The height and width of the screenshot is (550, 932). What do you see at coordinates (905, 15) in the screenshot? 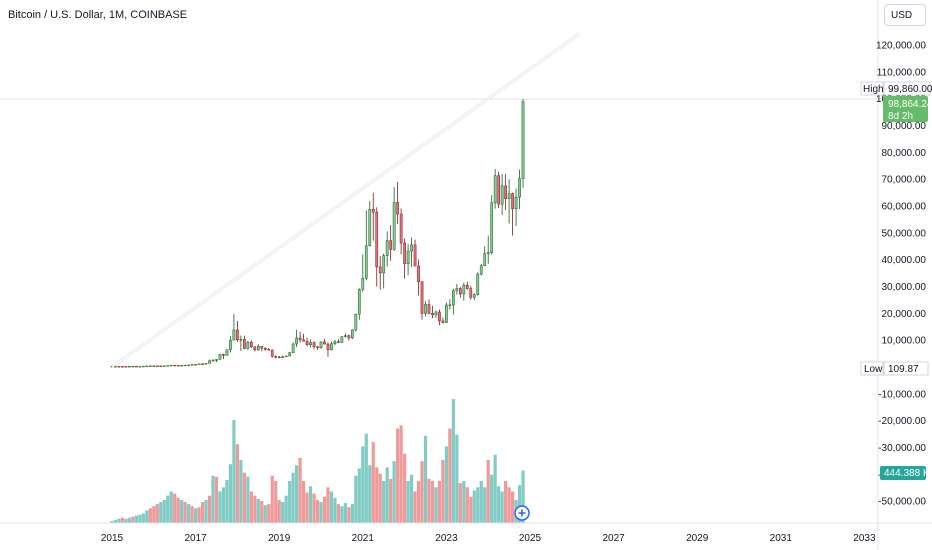
I see `currency-button: USD` at bounding box center [905, 15].